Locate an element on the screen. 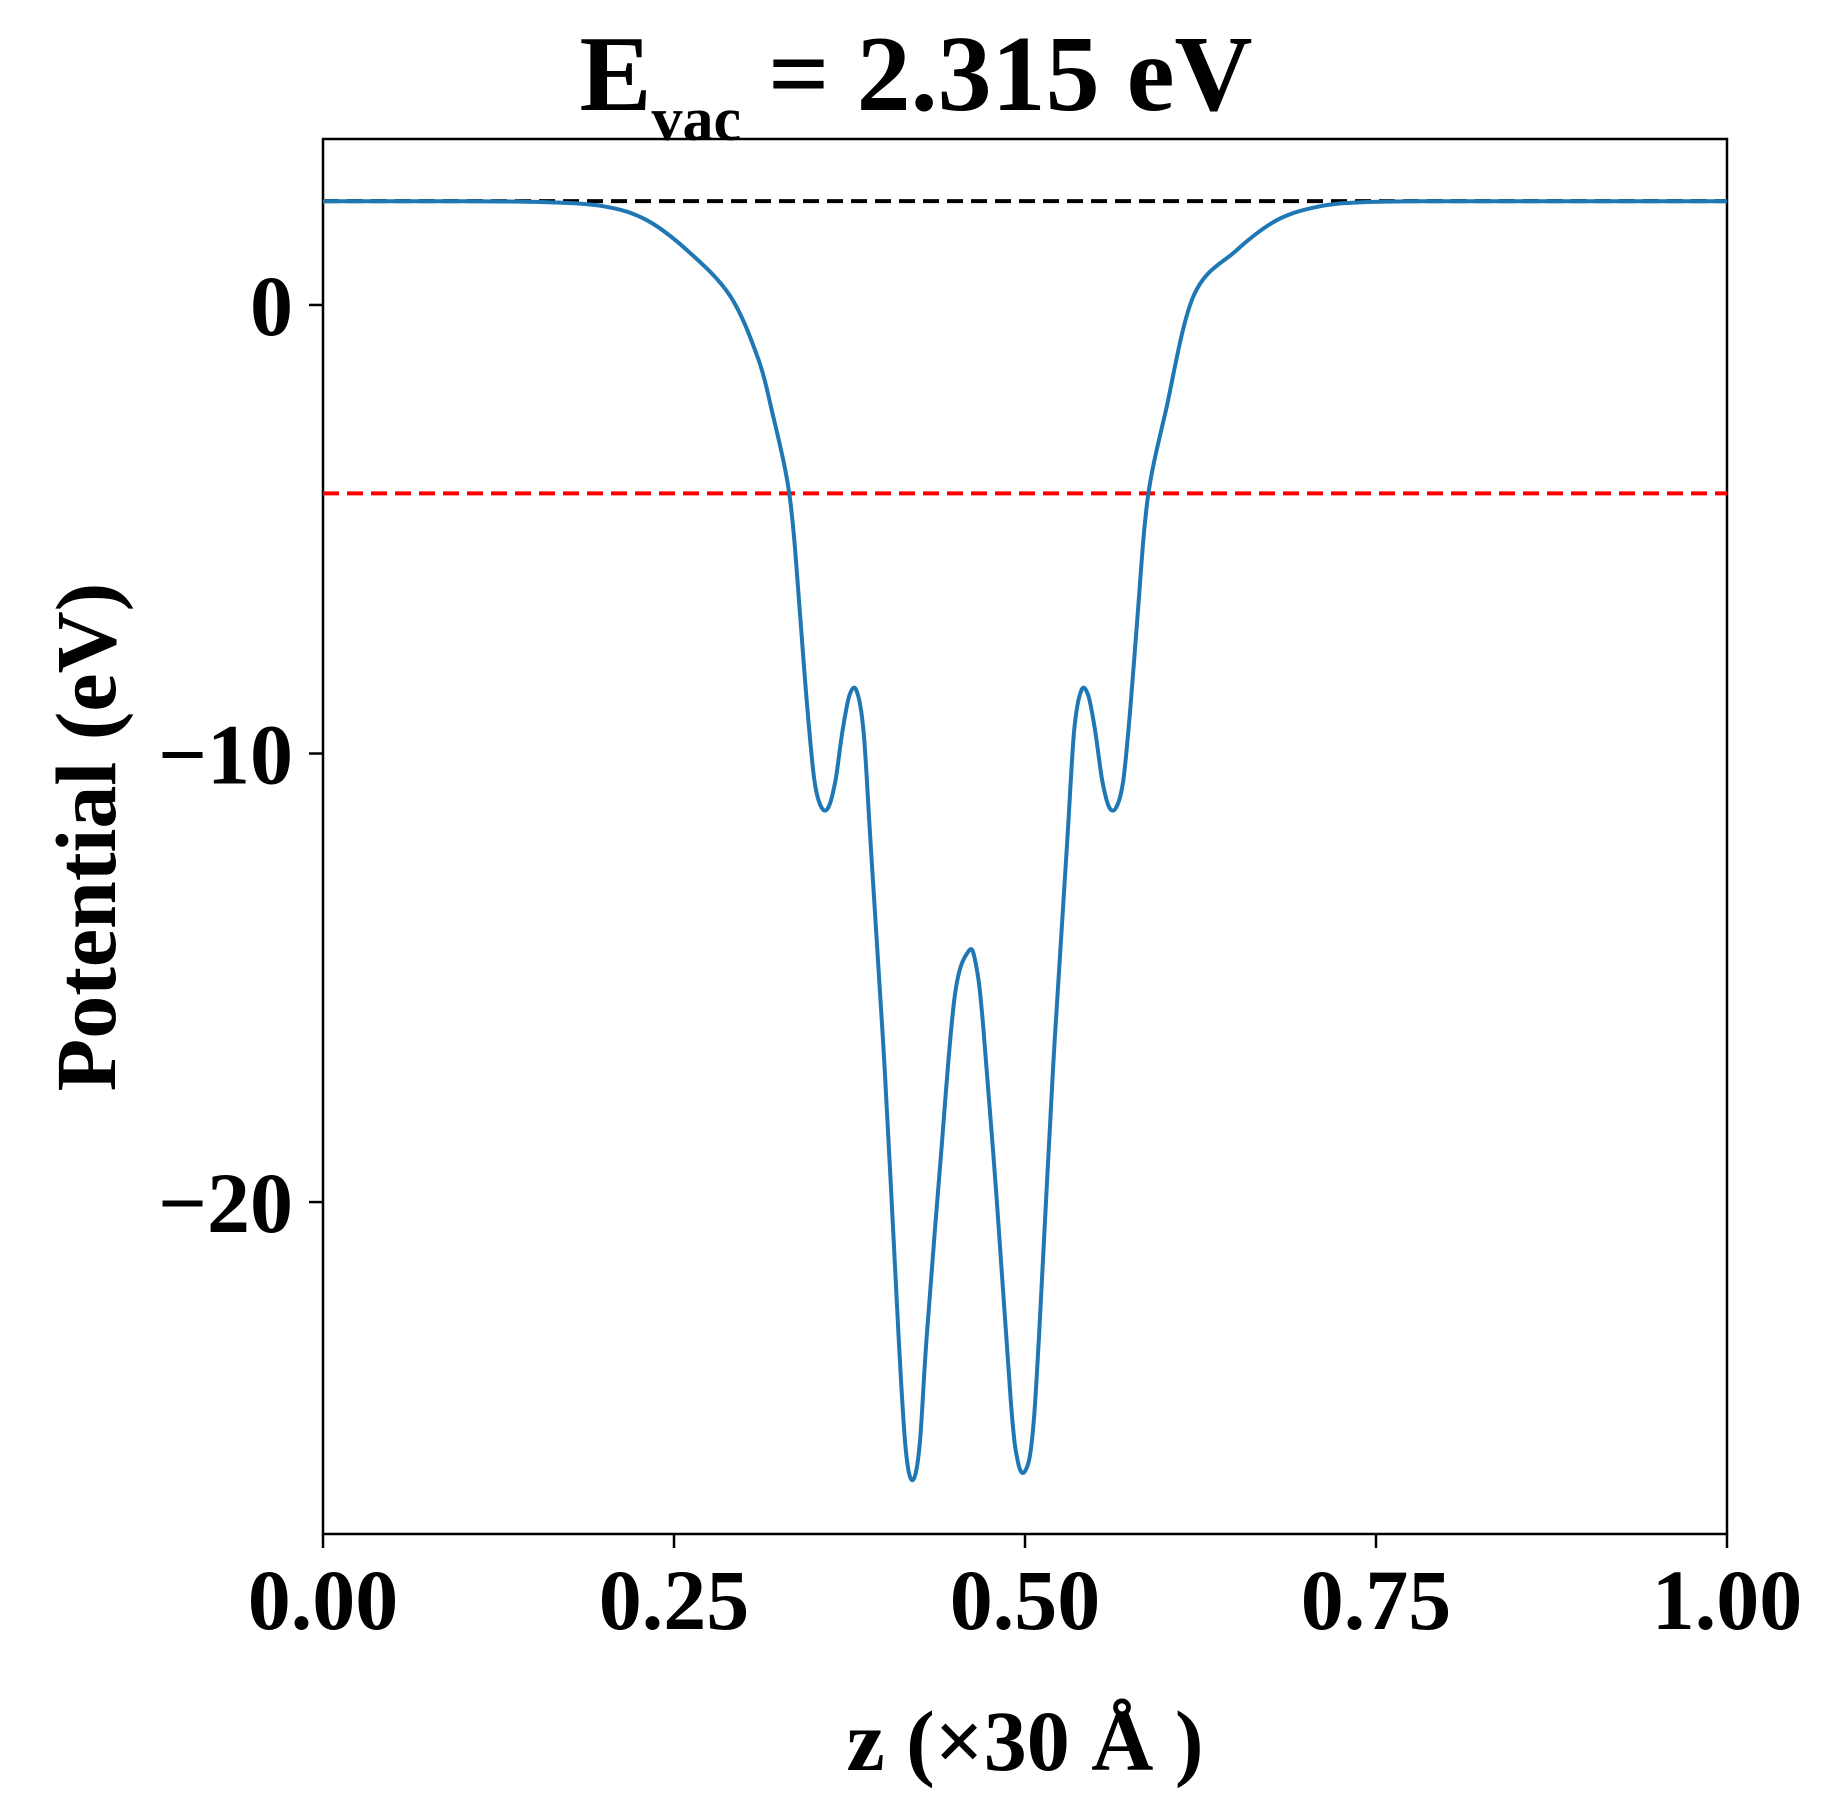 The image size is (1833, 1794). y-ticks: 0 −10 −20 is located at coordinates (240, 754).